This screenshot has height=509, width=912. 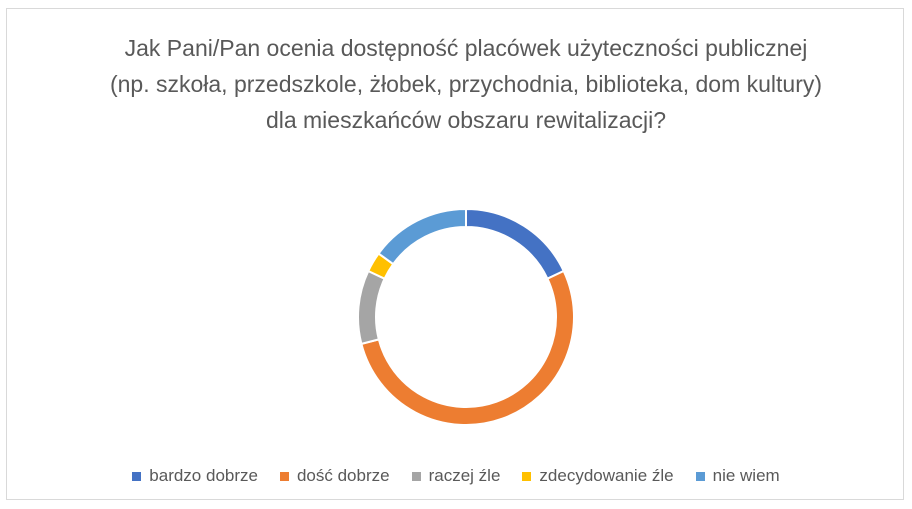 I want to click on legend-label: zdecydowanie źle, so click(x=606, y=475).